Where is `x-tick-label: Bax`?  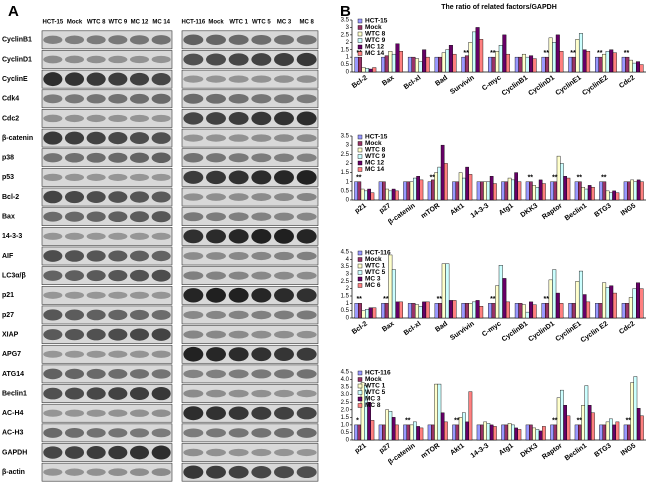 x-tick-label: Bax is located at coordinates (388, 326).